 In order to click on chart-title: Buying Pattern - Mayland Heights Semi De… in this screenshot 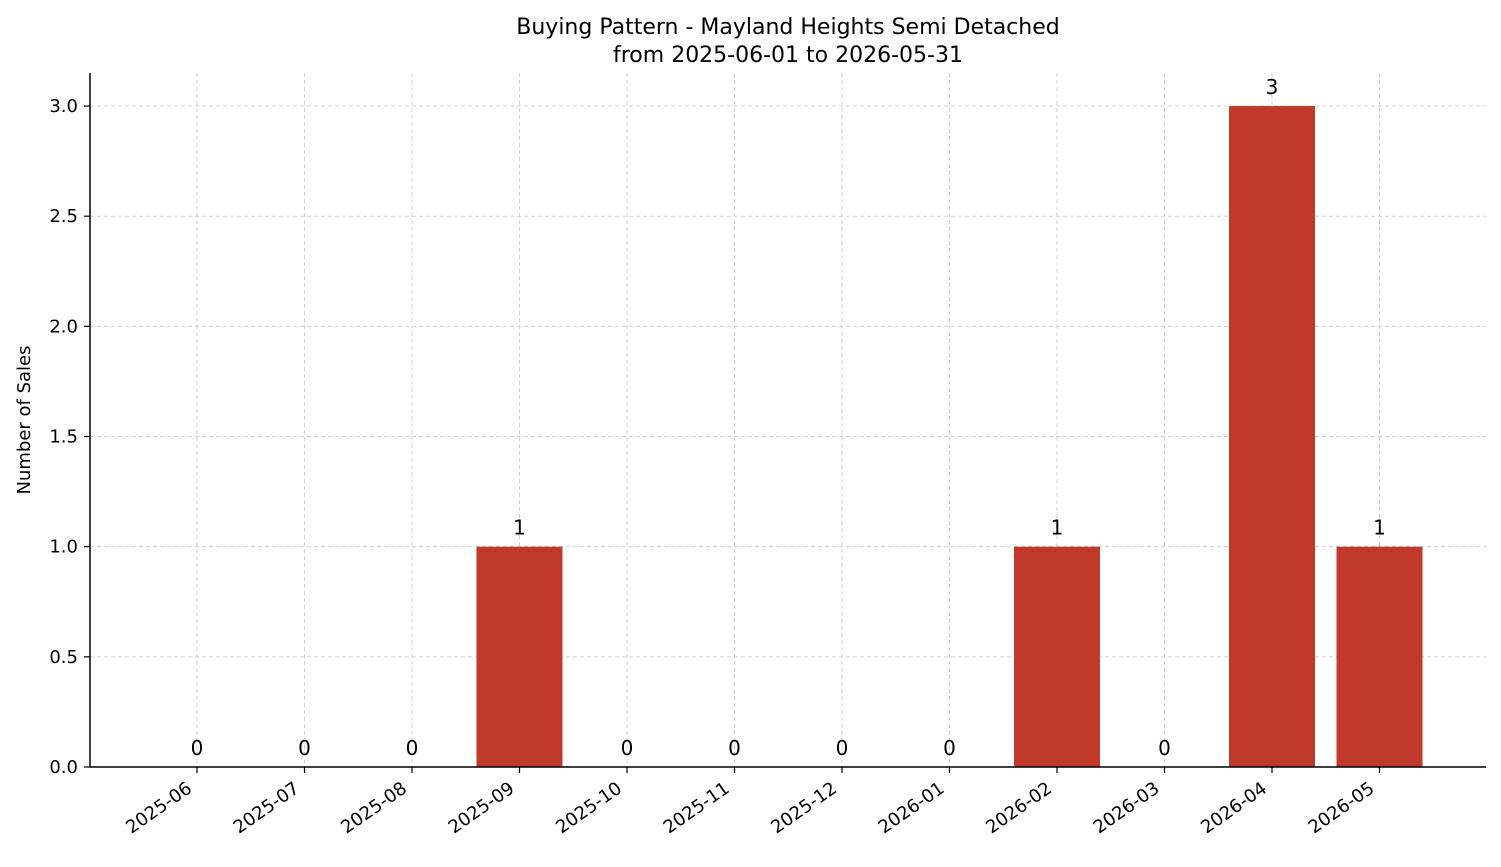, I will do `click(787, 27)`.